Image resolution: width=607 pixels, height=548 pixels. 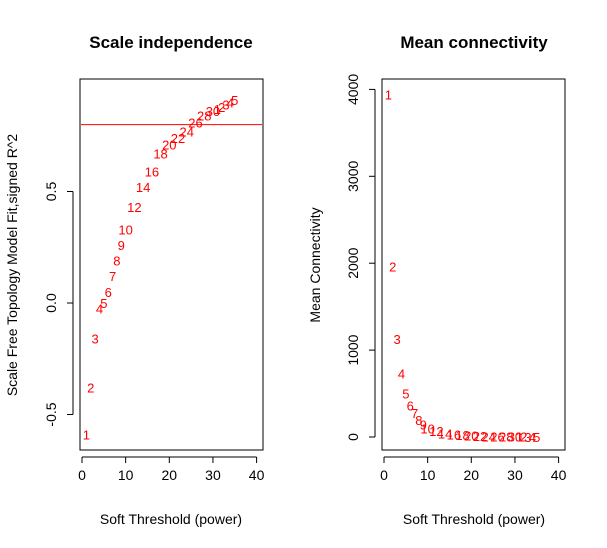 I want to click on y-tick-label: -0.5, so click(x=51, y=414).